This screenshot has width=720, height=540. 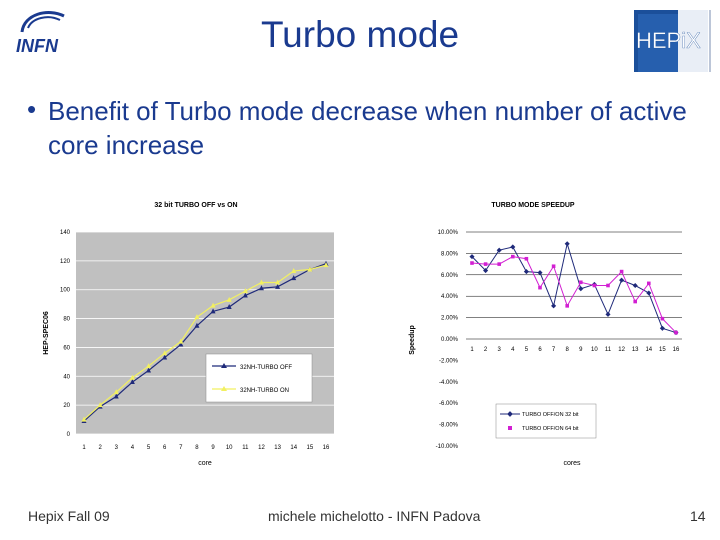 I want to click on chart-title: TURBO MODE SPEEDUP, so click(x=533, y=205).